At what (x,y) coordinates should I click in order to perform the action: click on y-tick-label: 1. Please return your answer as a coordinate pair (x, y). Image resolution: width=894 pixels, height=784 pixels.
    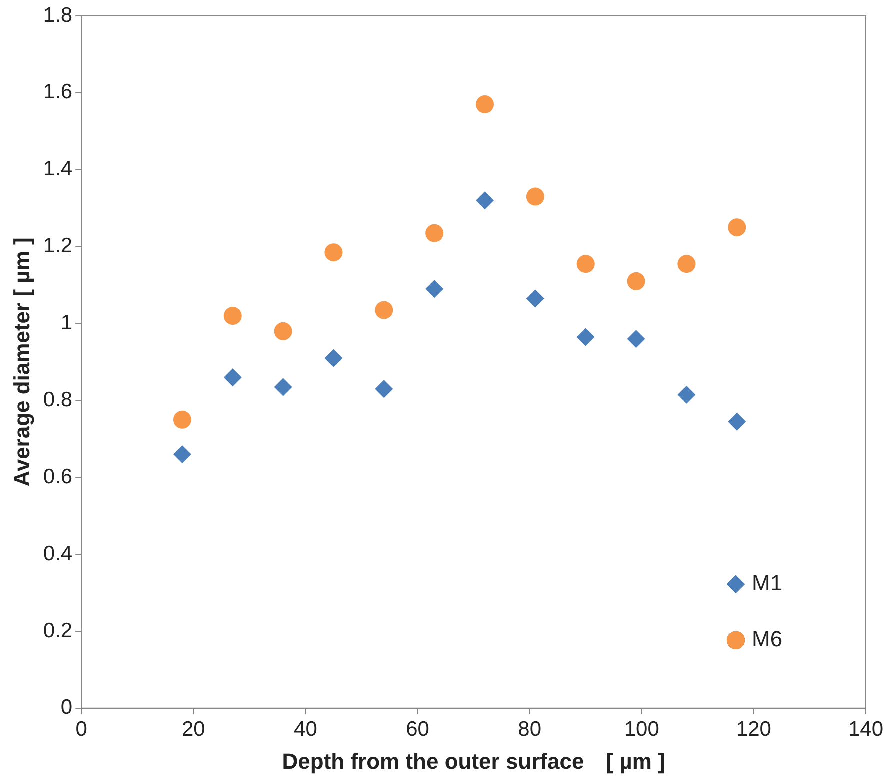
    Looking at the image, I should click on (66, 323).